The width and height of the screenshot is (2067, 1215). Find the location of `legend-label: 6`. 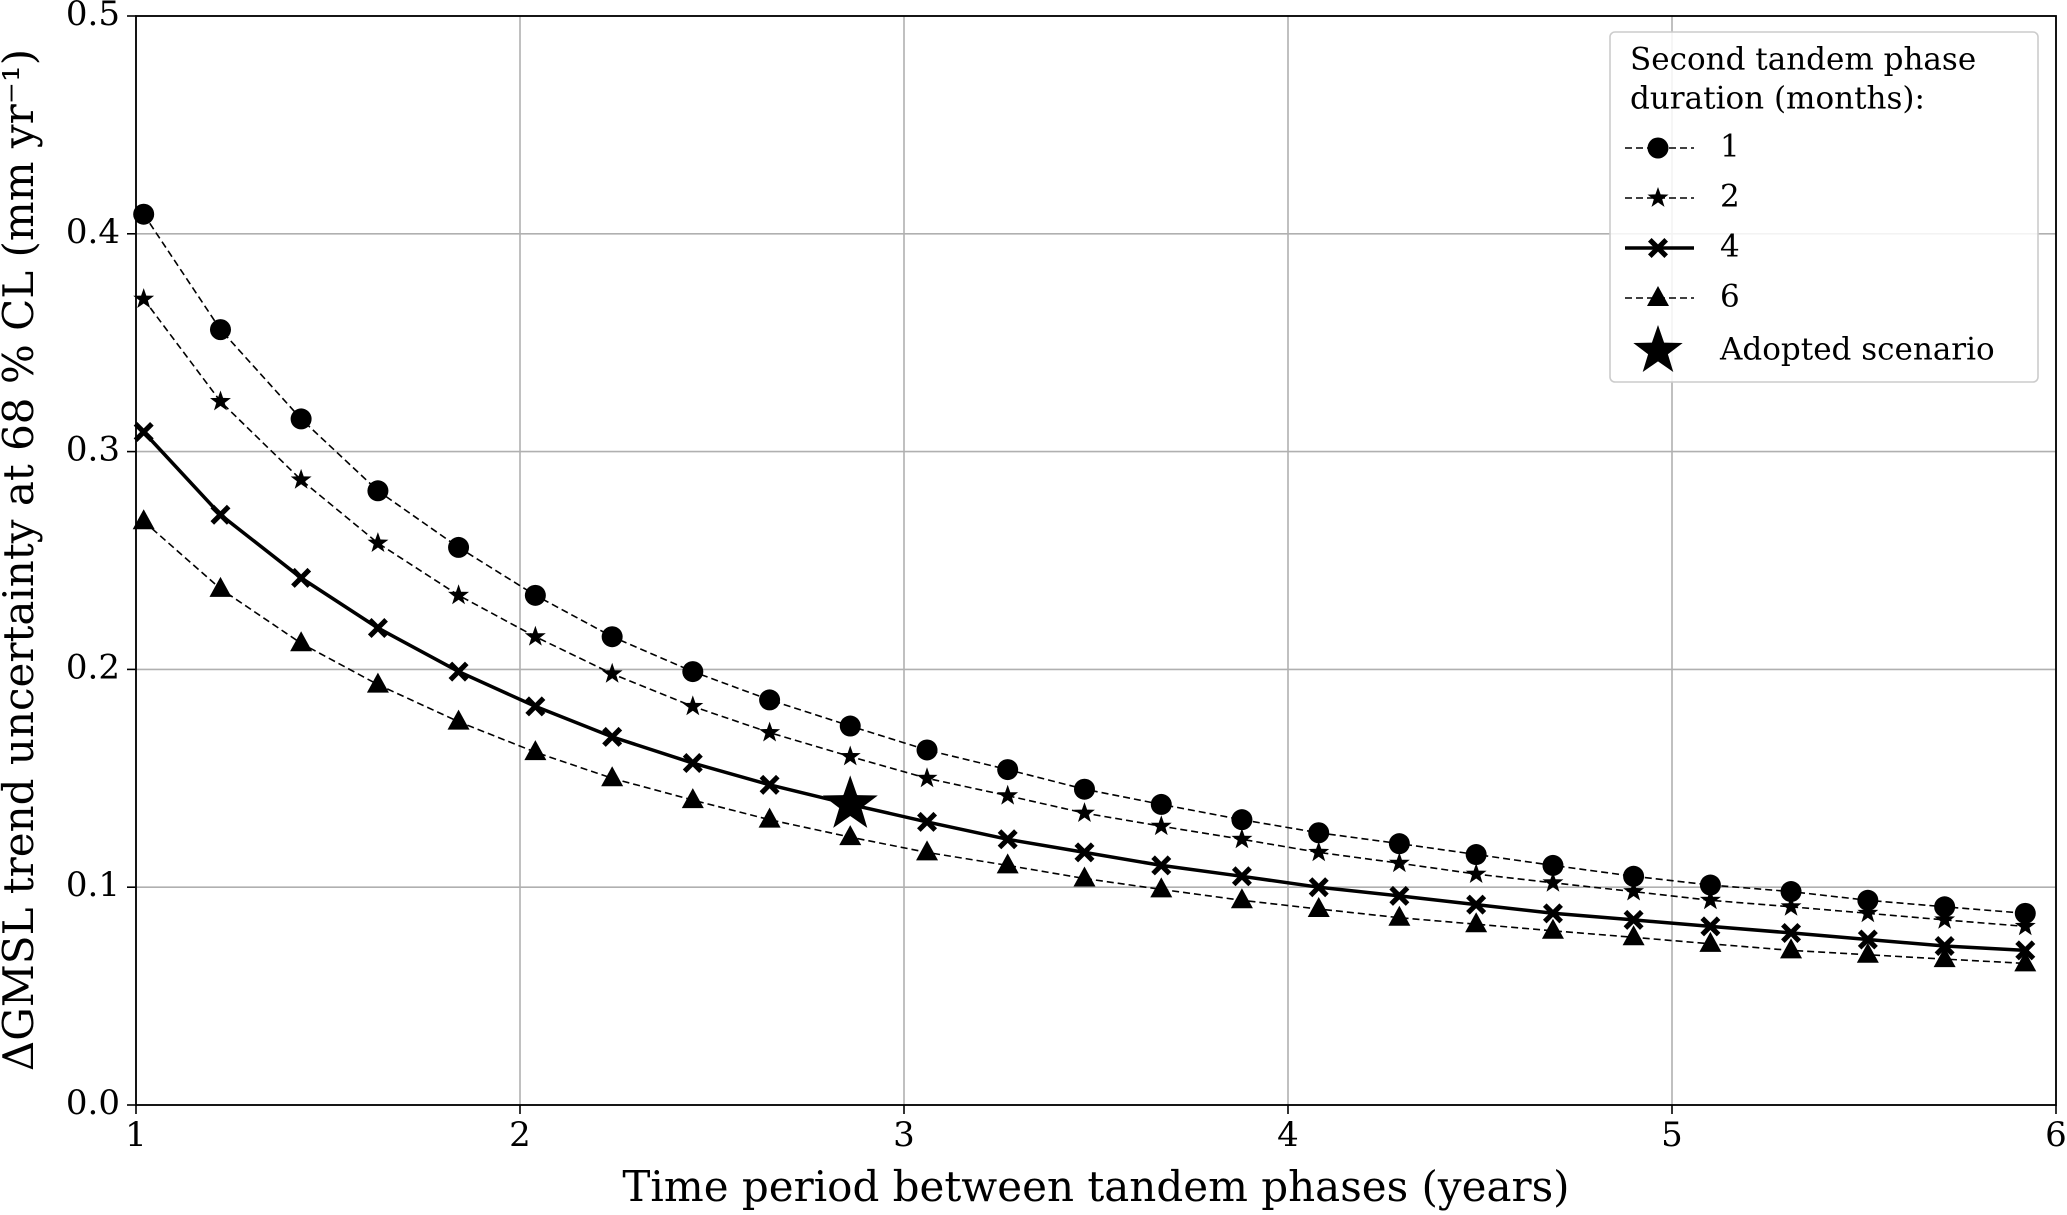

legend-label: 6 is located at coordinates (1730, 297).